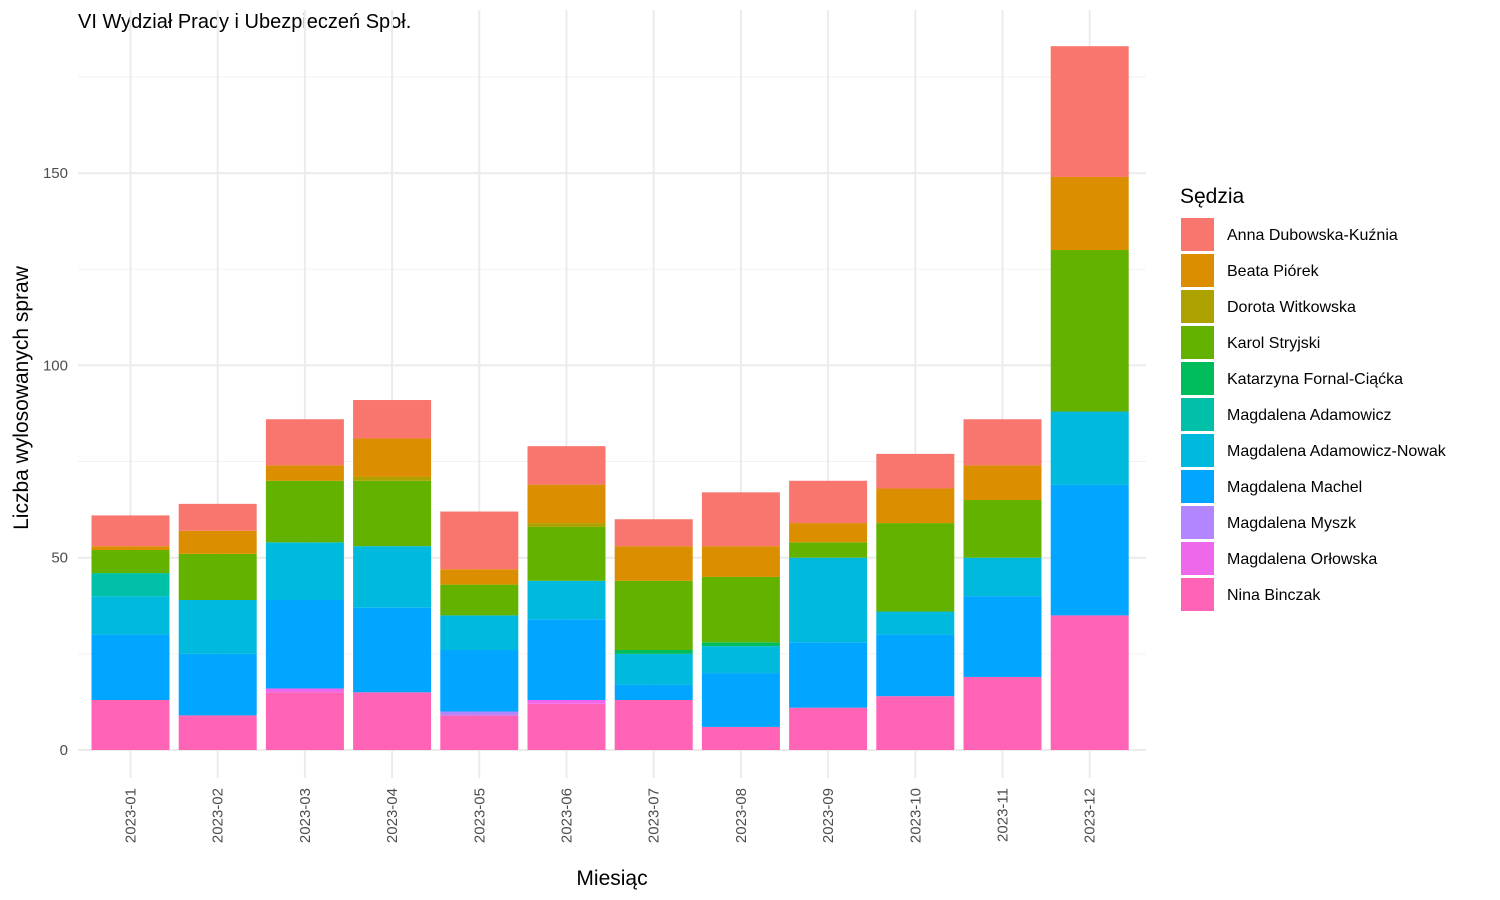 The width and height of the screenshot is (1500, 900). Describe the element at coordinates (654, 815) in the screenshot. I see `x-tick-label: 2023-07` at that location.